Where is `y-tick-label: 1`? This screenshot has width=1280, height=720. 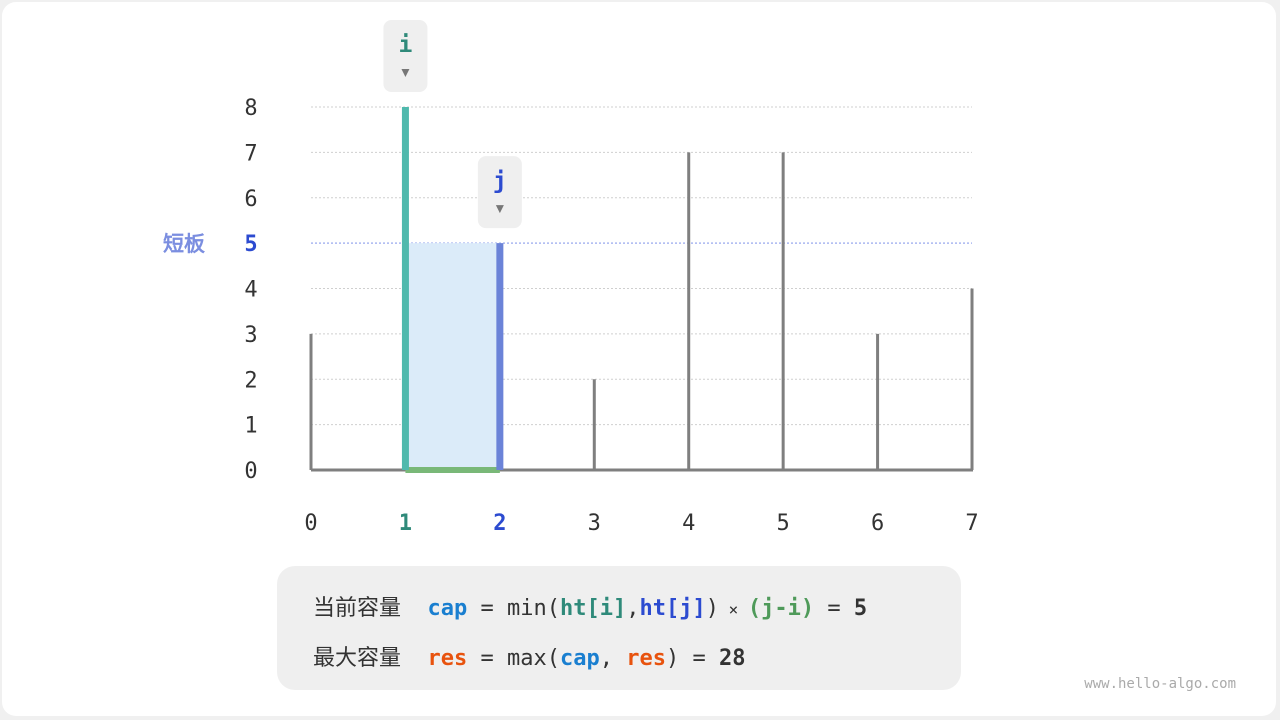 y-tick-label: 1 is located at coordinates (250, 426).